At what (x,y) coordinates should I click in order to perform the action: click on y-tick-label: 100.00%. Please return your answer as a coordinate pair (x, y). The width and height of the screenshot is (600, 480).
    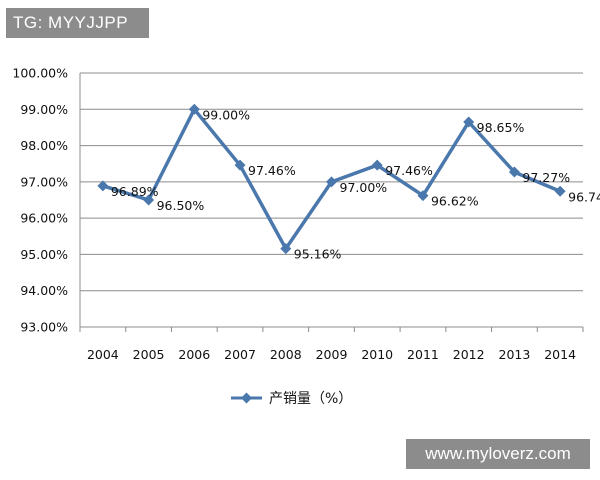
    Looking at the image, I should click on (40, 73).